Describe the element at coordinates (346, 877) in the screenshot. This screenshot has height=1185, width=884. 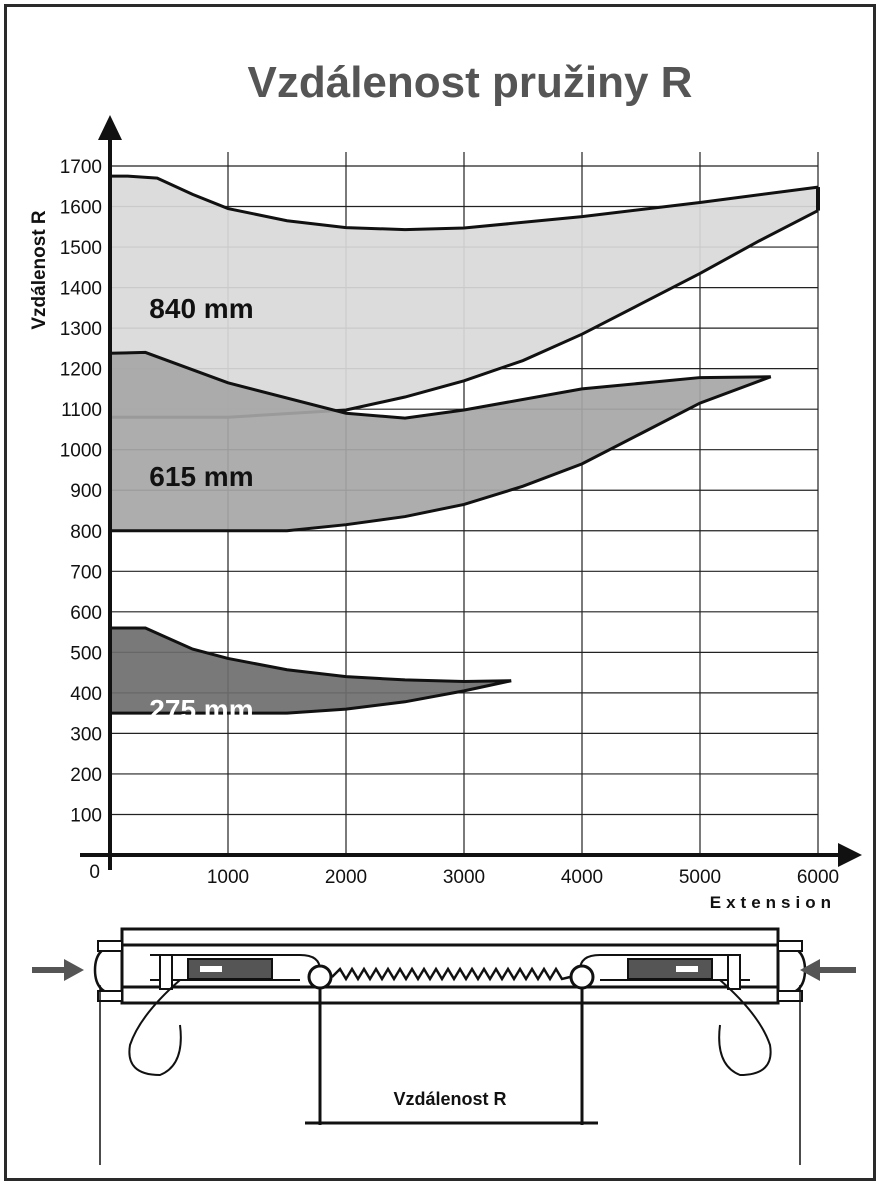
I see `x-tick-label: 2000` at that location.